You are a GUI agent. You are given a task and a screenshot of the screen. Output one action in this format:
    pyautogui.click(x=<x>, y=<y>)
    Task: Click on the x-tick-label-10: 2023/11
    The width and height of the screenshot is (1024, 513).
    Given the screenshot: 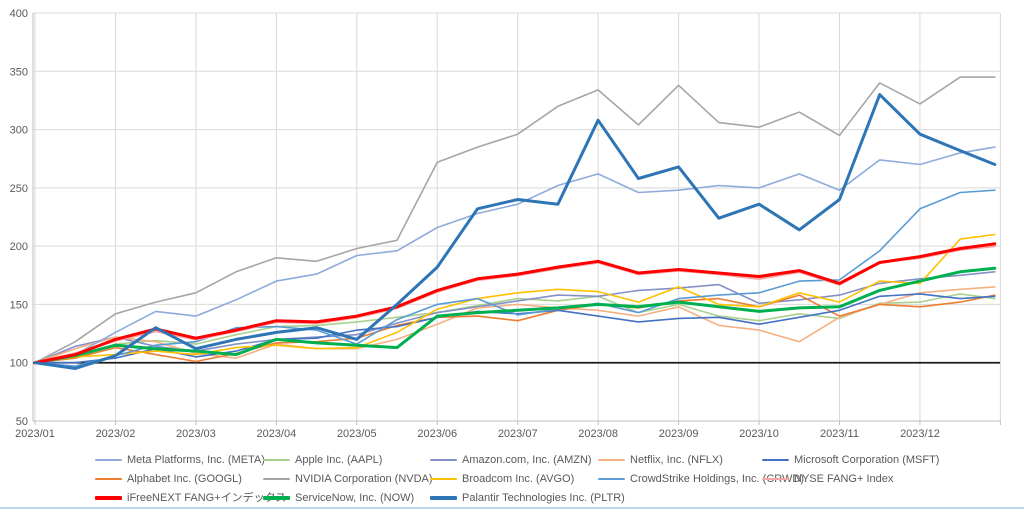 What is the action you would take?
    pyautogui.click(x=839, y=434)
    